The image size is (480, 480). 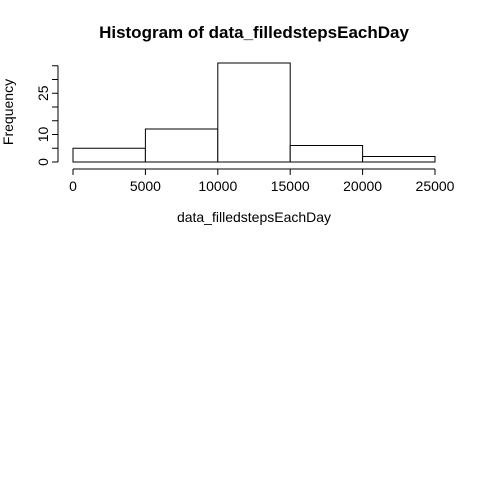 I want to click on x-tick-label: 20000, so click(x=362, y=186).